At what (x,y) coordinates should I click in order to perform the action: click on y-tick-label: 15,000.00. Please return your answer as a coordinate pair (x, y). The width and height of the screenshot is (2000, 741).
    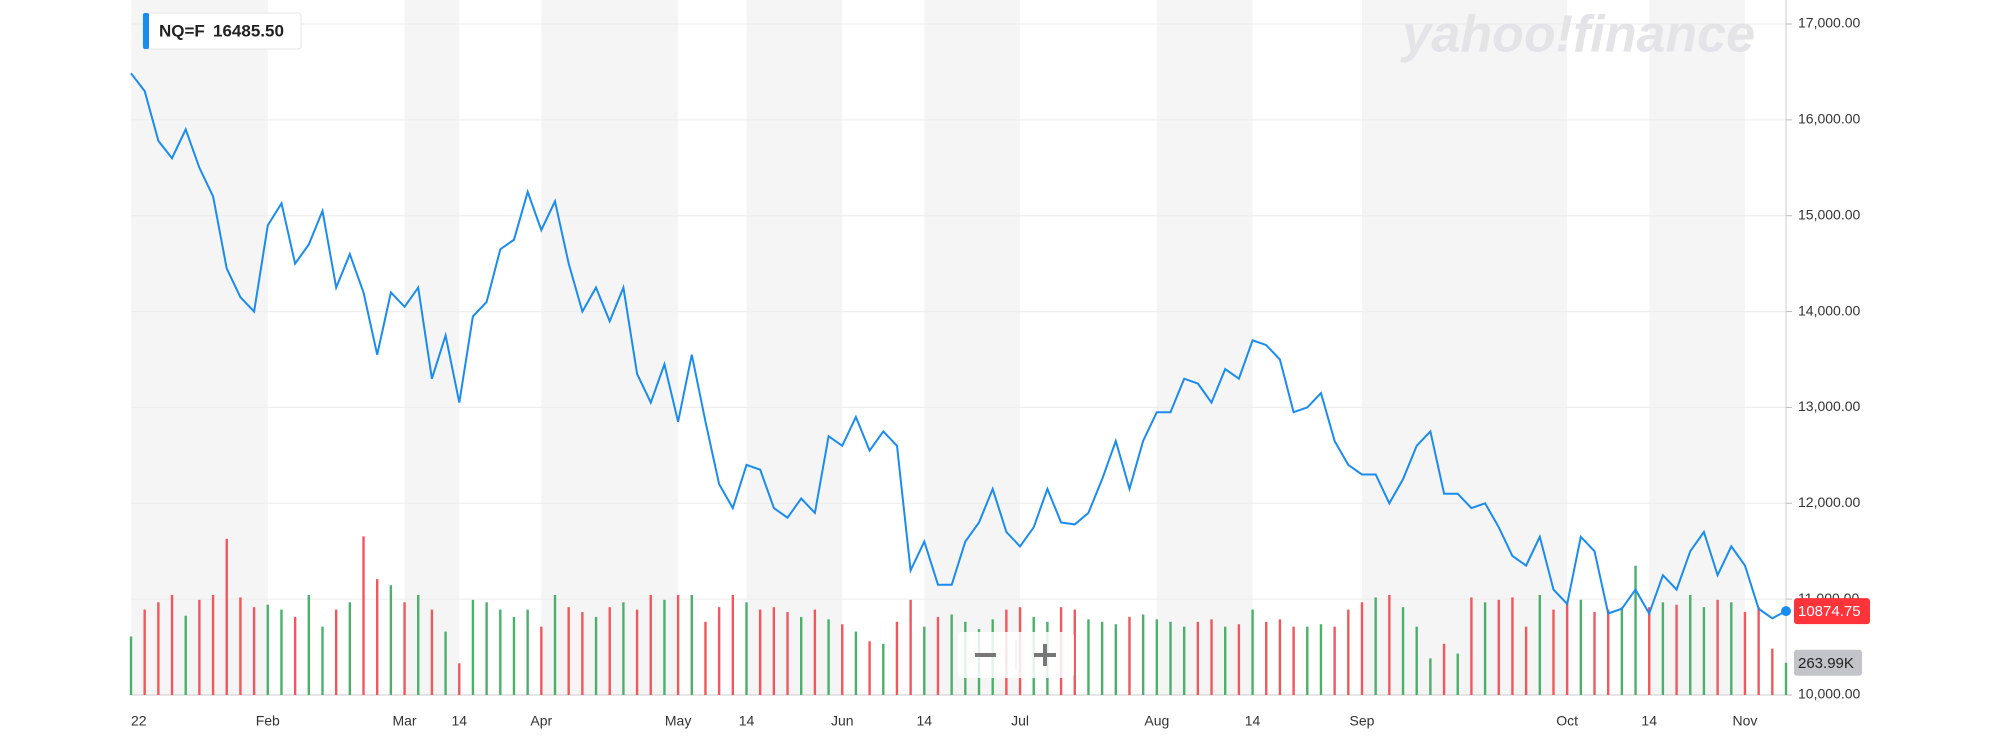
    Looking at the image, I should click on (1829, 214).